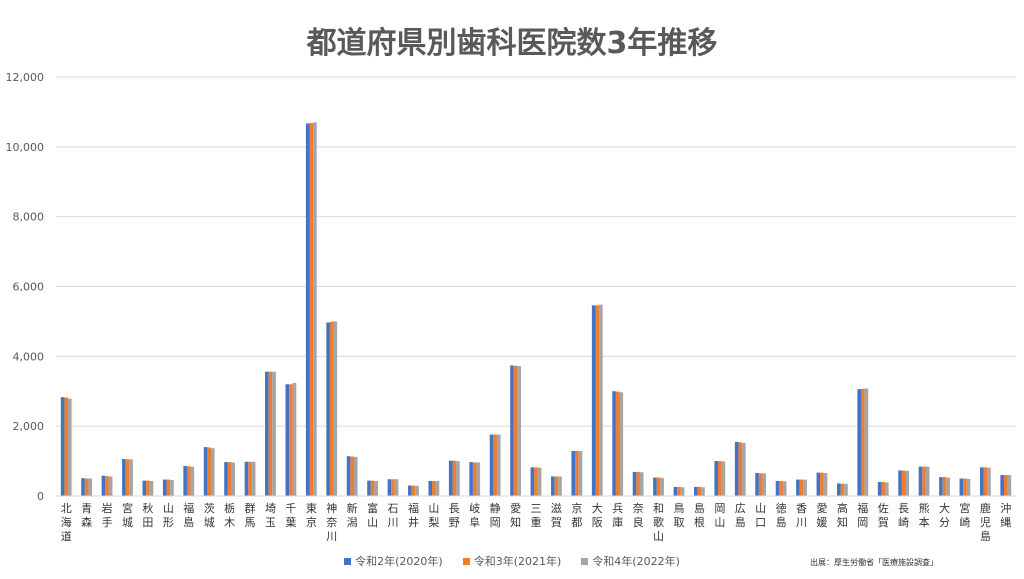 Image resolution: width=1024 pixels, height=579 pixels. What do you see at coordinates (638, 515) in the screenshot?
I see `x-tick-label: 奈良` at bounding box center [638, 515].